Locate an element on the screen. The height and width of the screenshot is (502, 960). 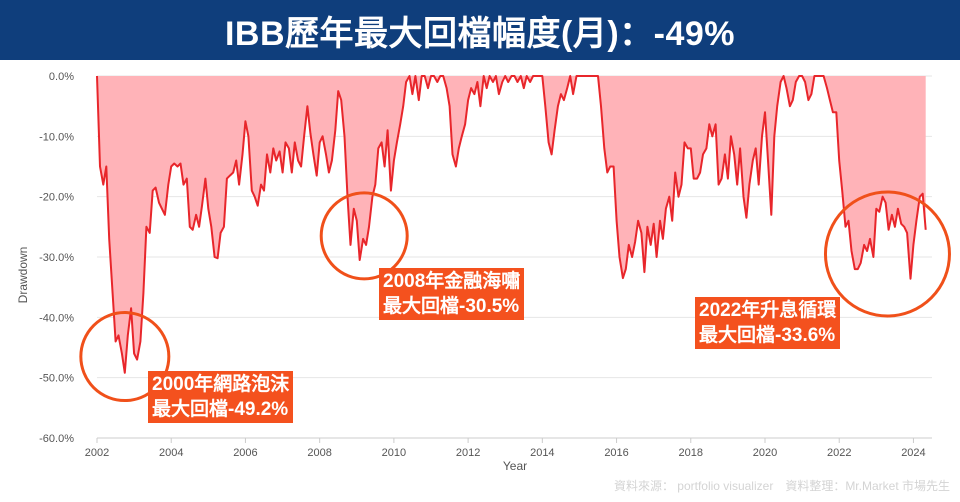
annotation-dotcom: 2000年網路泡沫 最大回檔-49.2% is located at coordinates (221, 397).